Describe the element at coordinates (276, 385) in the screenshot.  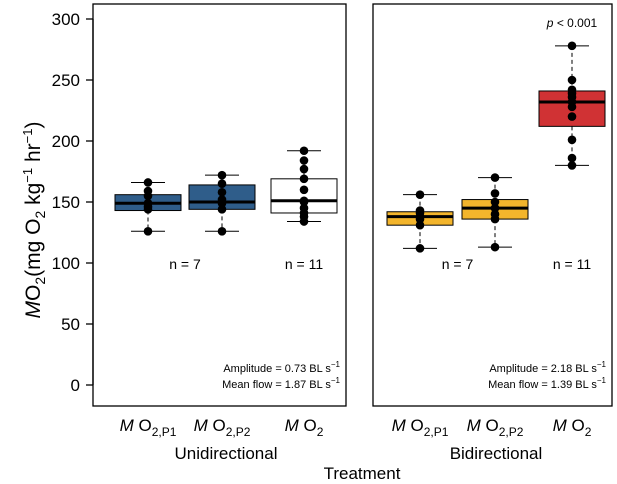
I see `annotation-text: Mean flow = 1.87 BL s` at that location.